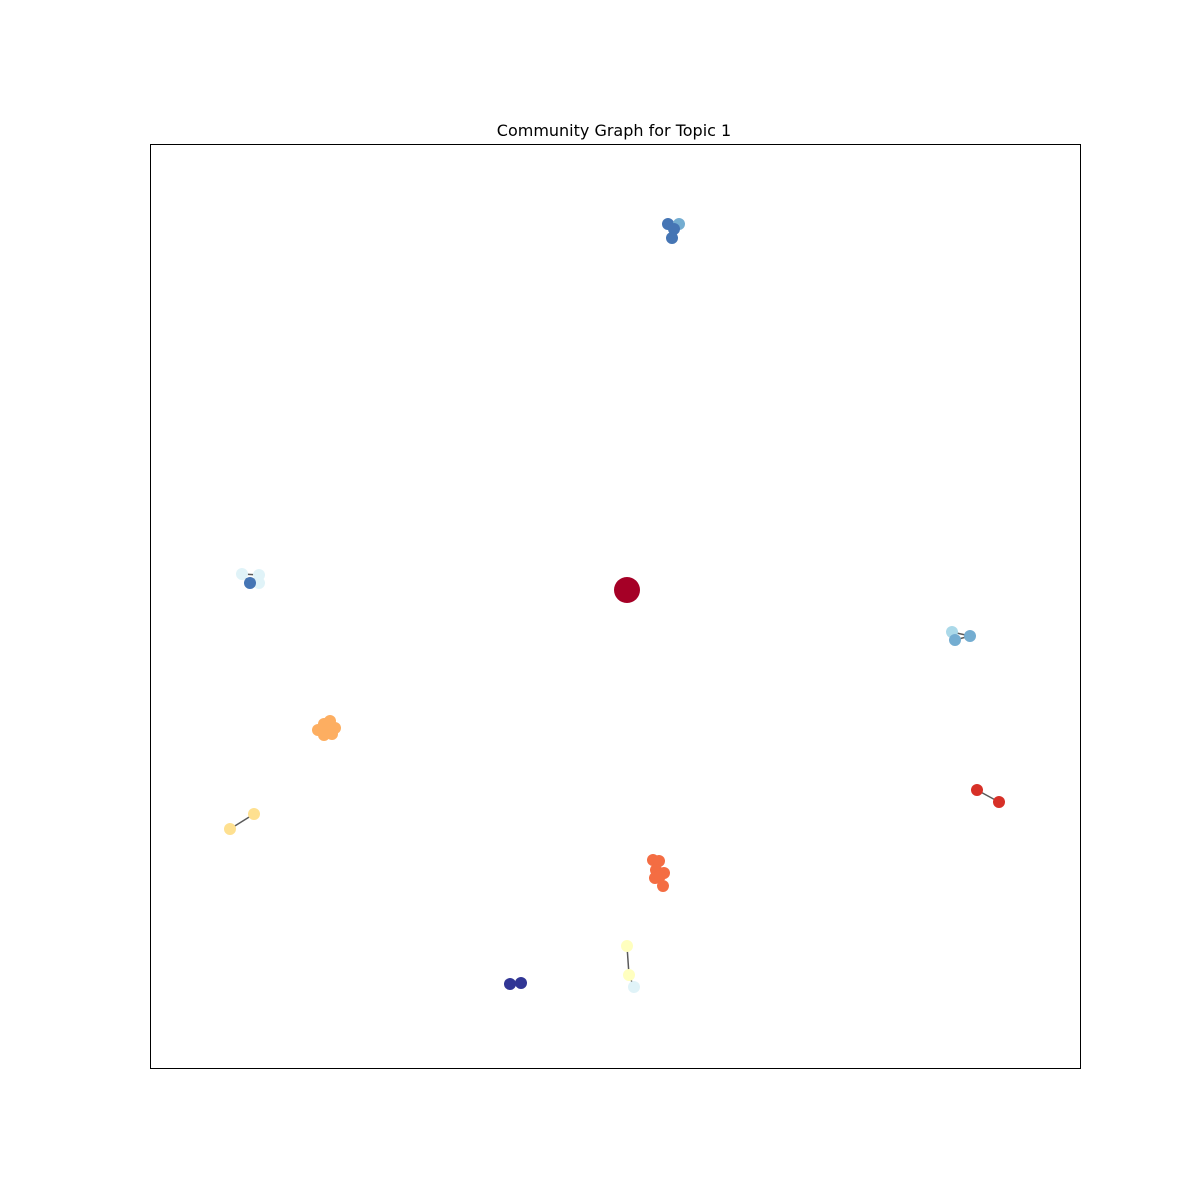  I want to click on community-bottom-navy-pair, so click(515, 983).